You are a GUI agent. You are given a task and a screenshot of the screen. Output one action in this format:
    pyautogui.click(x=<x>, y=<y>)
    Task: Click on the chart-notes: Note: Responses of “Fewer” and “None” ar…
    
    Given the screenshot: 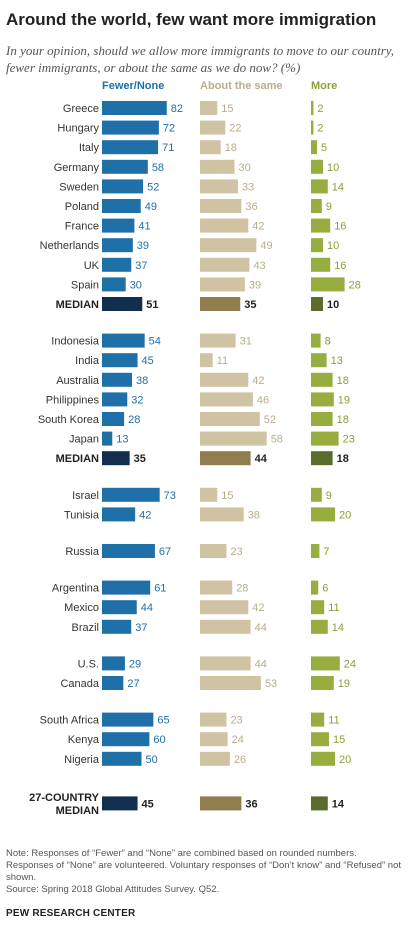 What is the action you would take?
    pyautogui.click(x=208, y=872)
    